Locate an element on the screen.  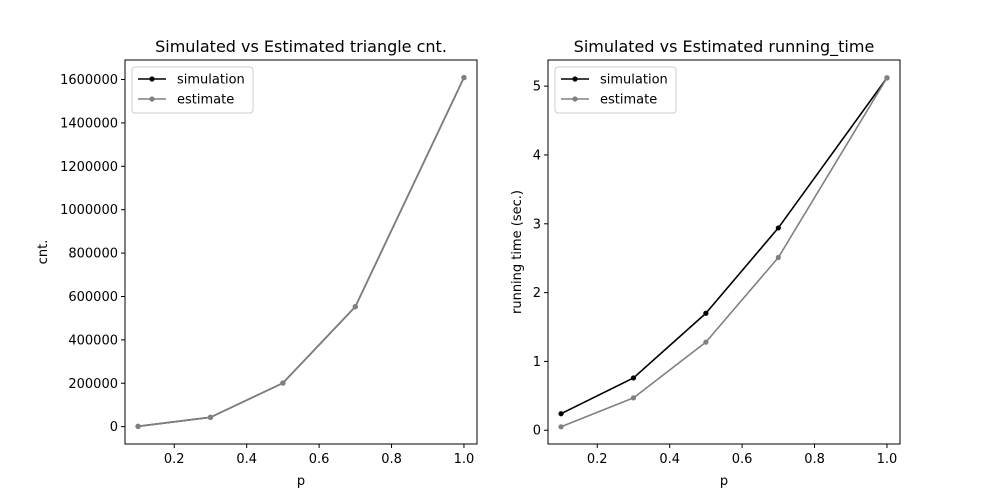
chart-title: Simulated vs Estimated running_time is located at coordinates (724, 47).